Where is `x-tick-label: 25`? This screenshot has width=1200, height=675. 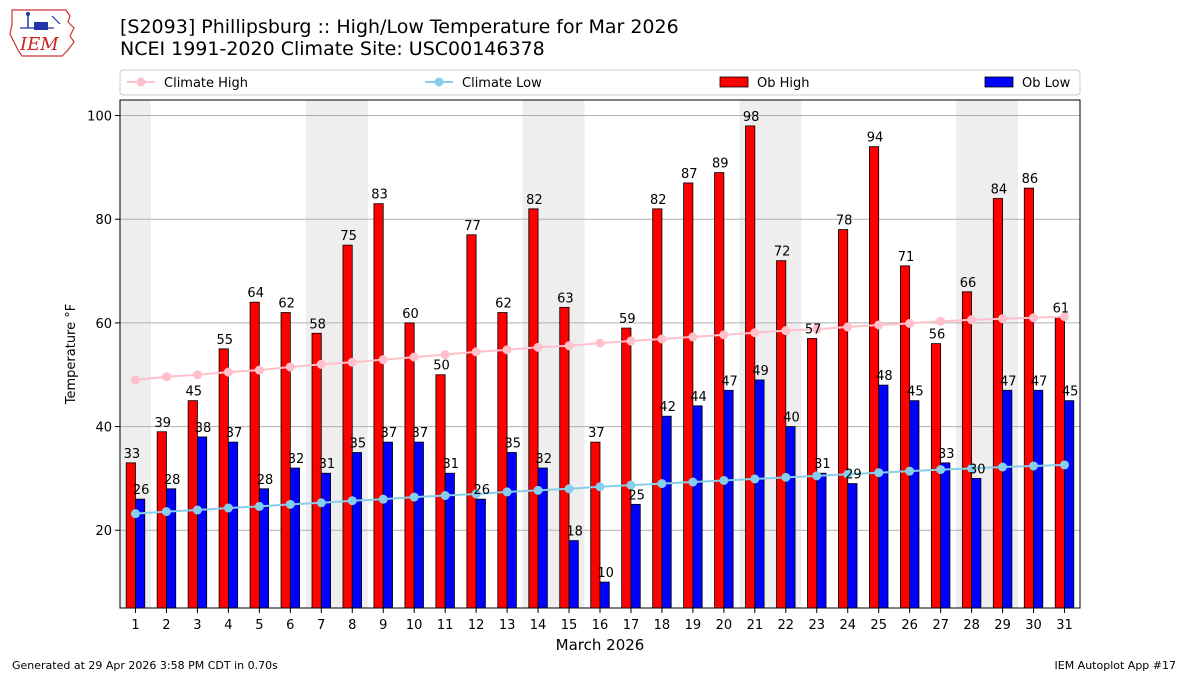 x-tick-label: 25 is located at coordinates (878, 625).